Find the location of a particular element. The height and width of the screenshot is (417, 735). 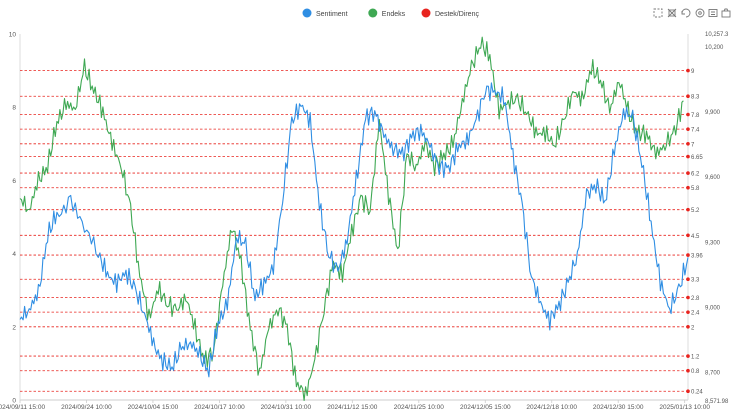

toolbox is located at coordinates (692, 13).